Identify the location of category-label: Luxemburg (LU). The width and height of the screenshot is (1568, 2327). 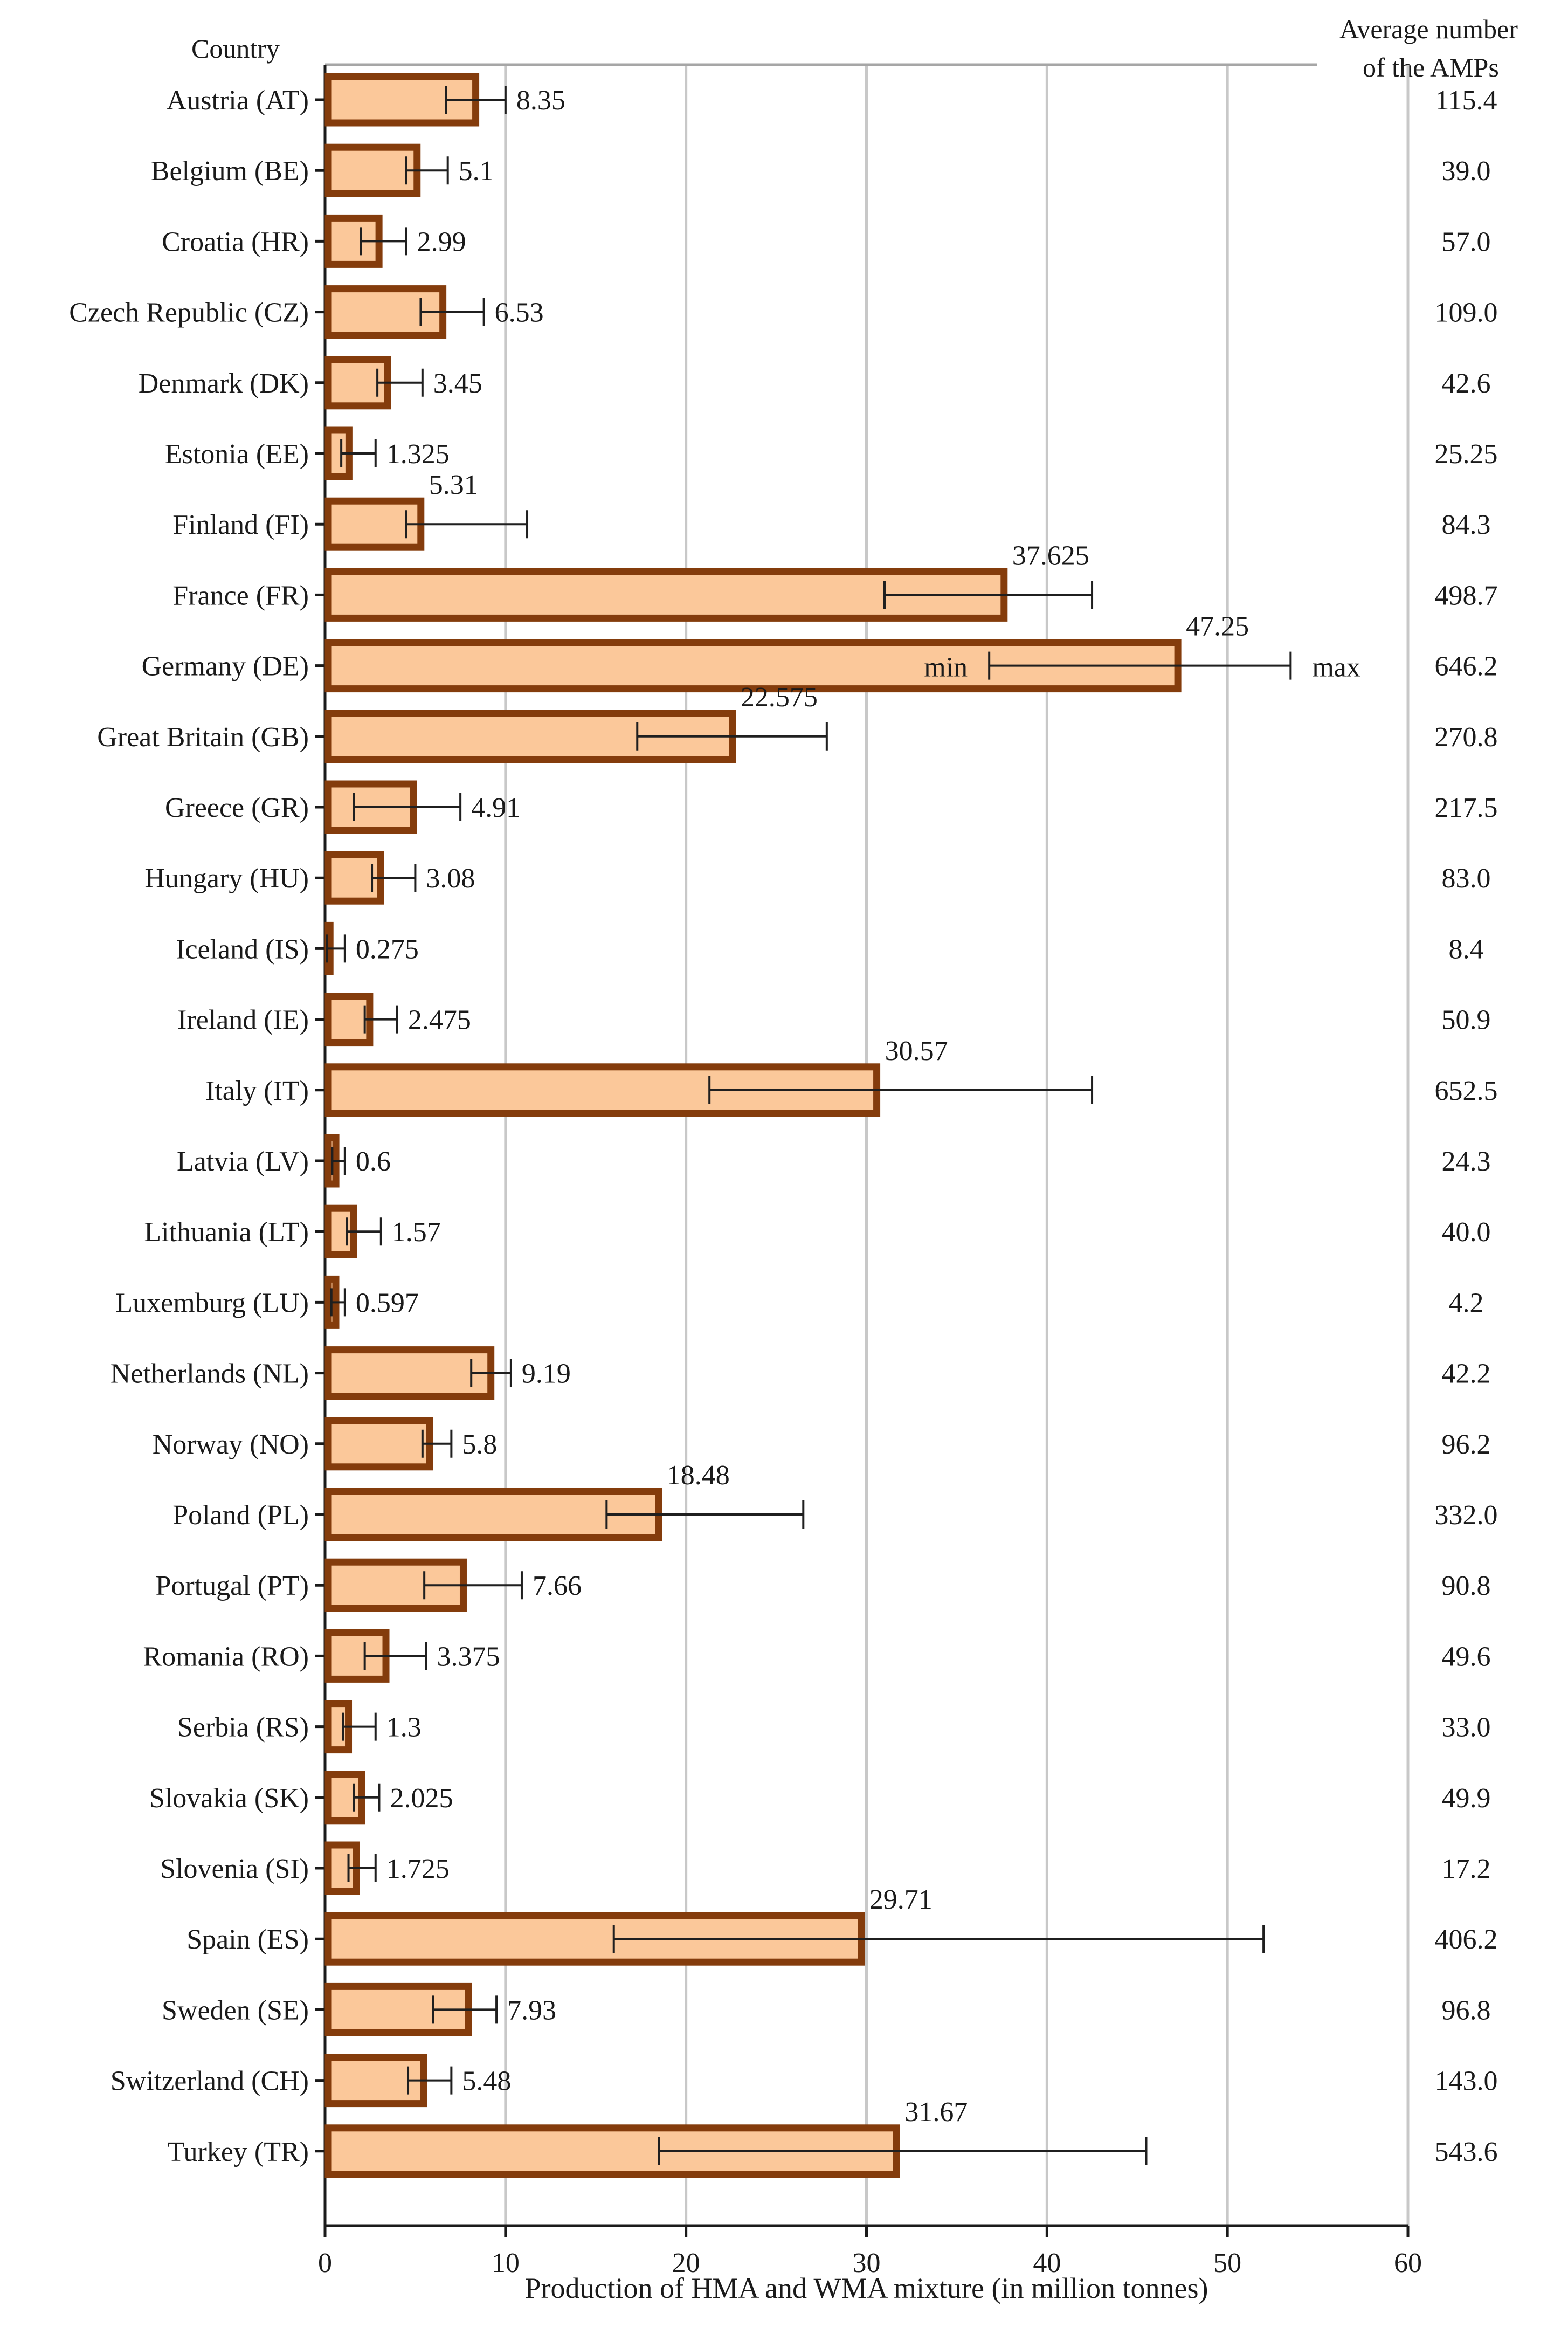
(212, 1303).